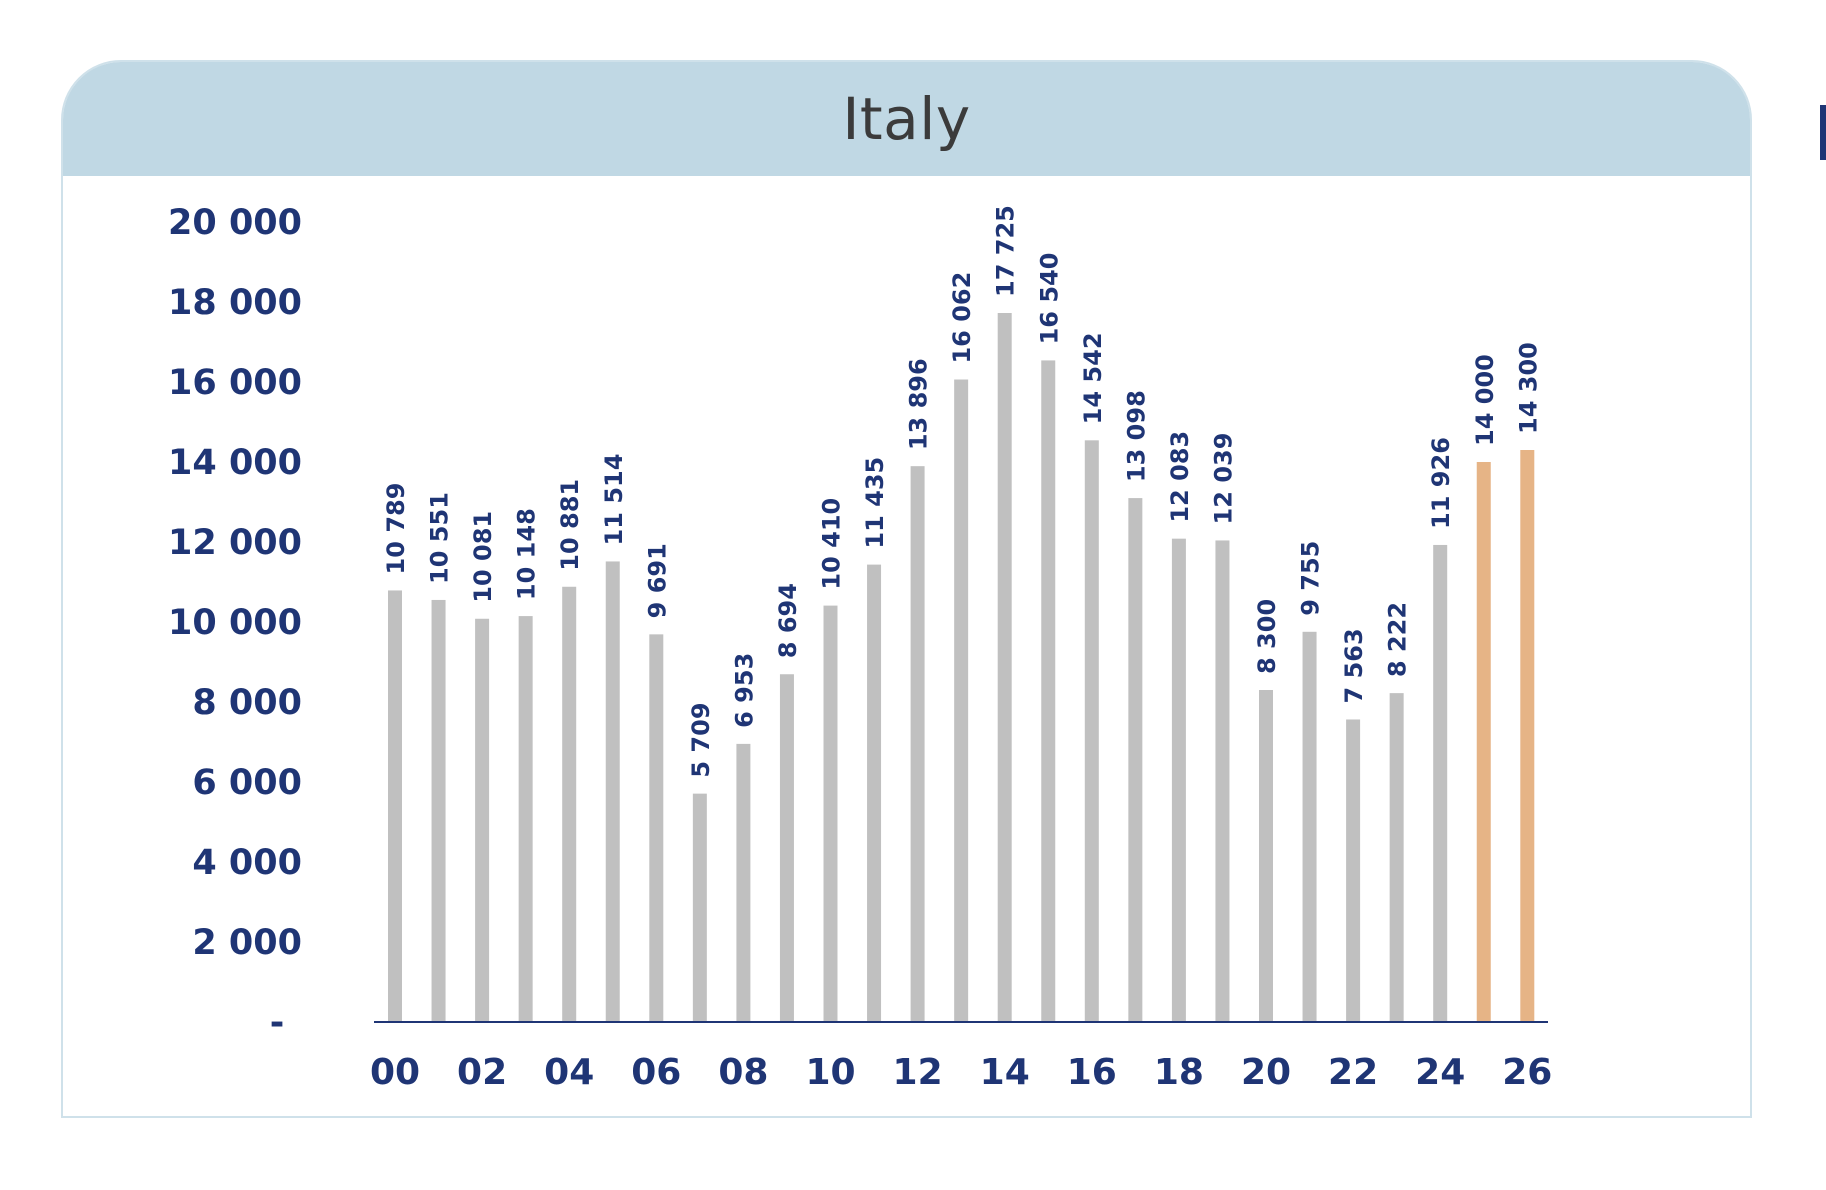  What do you see at coordinates (1266, 1072) in the screenshot?
I see `x-tick-label: 20` at bounding box center [1266, 1072].